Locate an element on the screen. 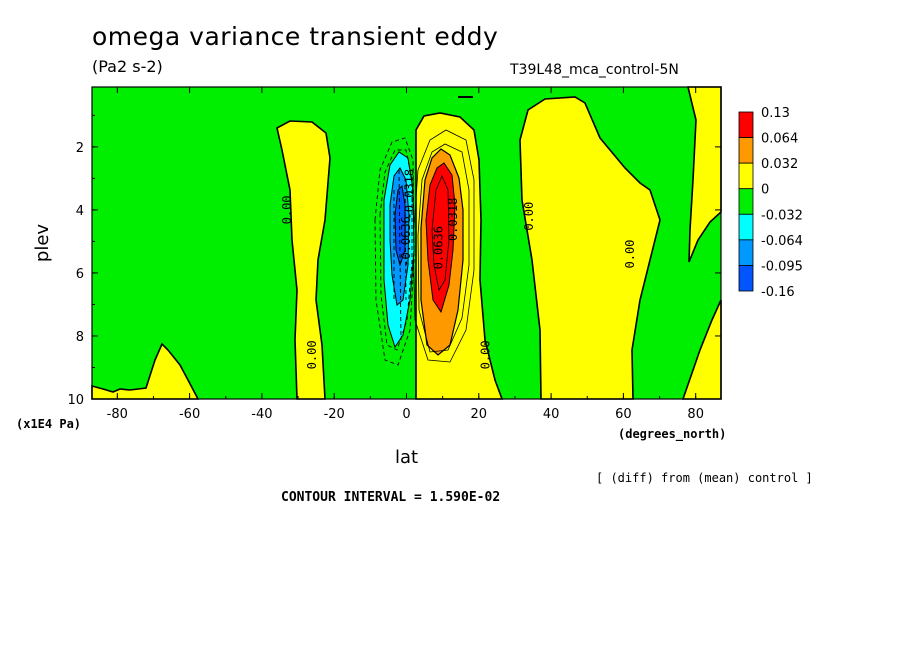 This screenshot has height=654, width=904. region-south-edge is located at coordinates (145, 371).